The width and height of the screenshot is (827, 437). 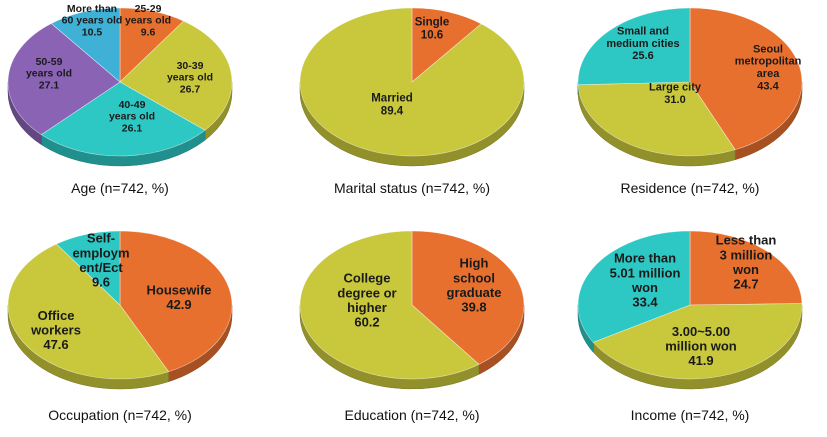 I want to click on slice-label: Housewife 42.9, so click(x=178, y=297).